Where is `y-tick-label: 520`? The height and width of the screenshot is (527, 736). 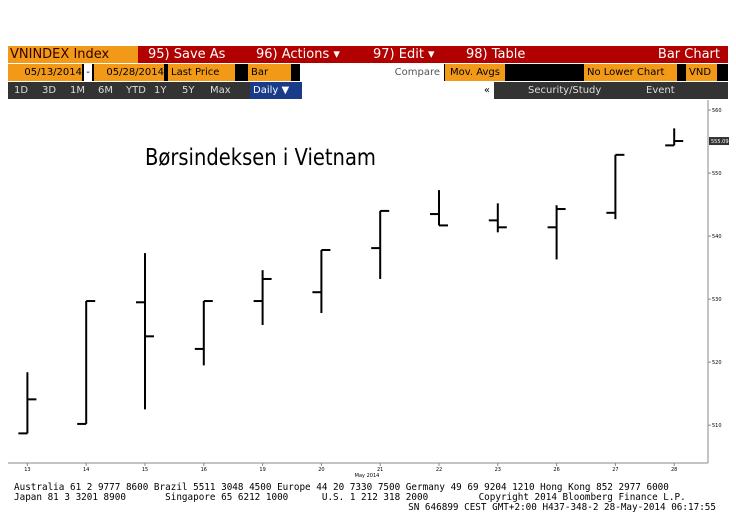
y-tick-label: 520 is located at coordinates (717, 363).